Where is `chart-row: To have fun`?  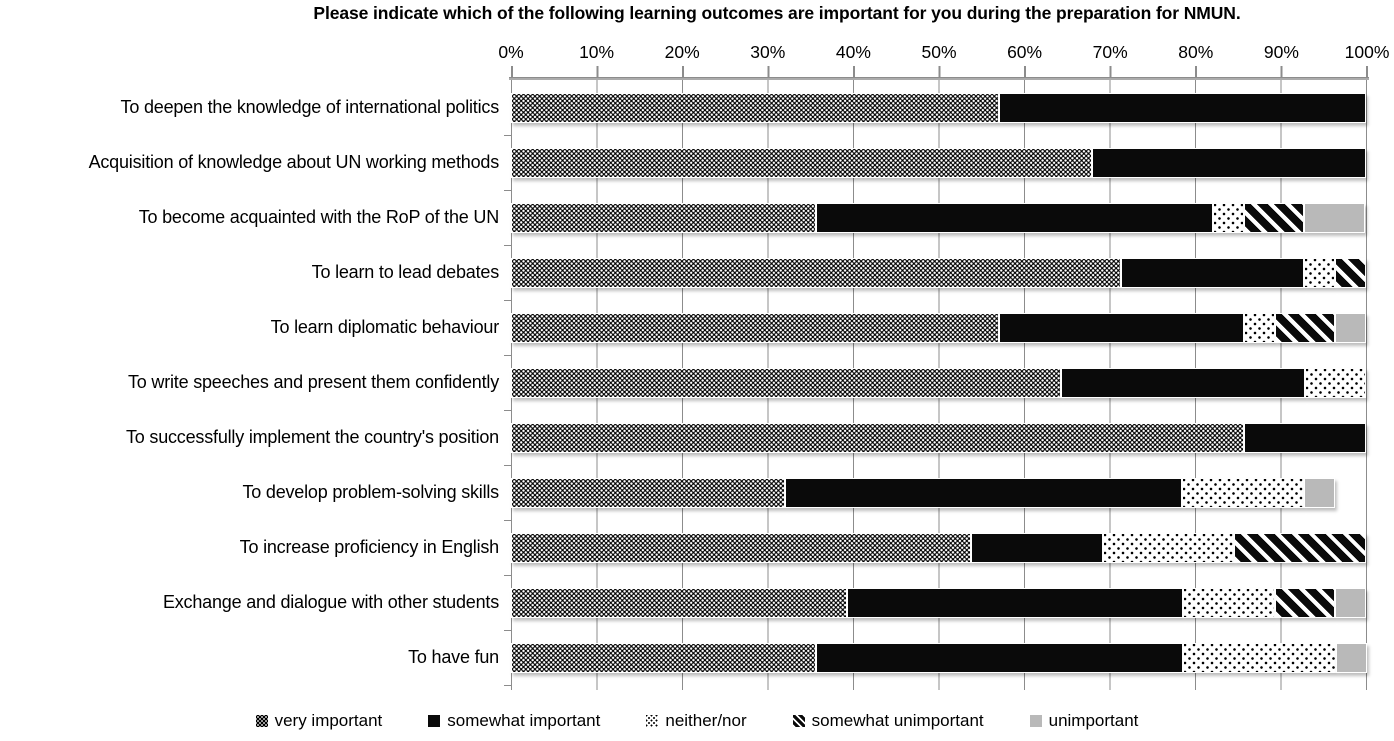
chart-row: To have fun is located at coordinates (683, 658).